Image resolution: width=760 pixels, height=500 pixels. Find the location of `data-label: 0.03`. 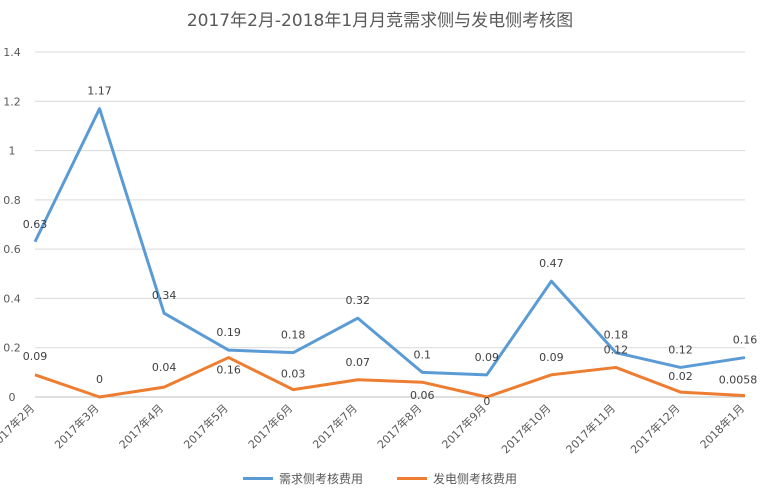

data-label: 0.03 is located at coordinates (293, 374).